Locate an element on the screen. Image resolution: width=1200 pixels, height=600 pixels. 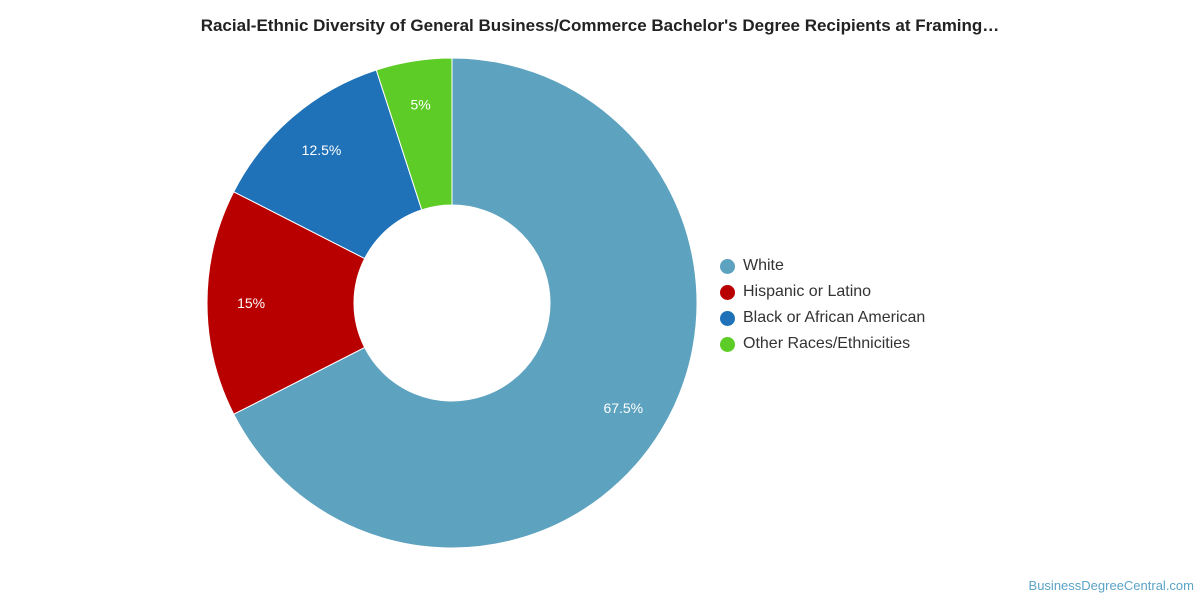
legend-label: Other Races/Ethnicities is located at coordinates (827, 343).